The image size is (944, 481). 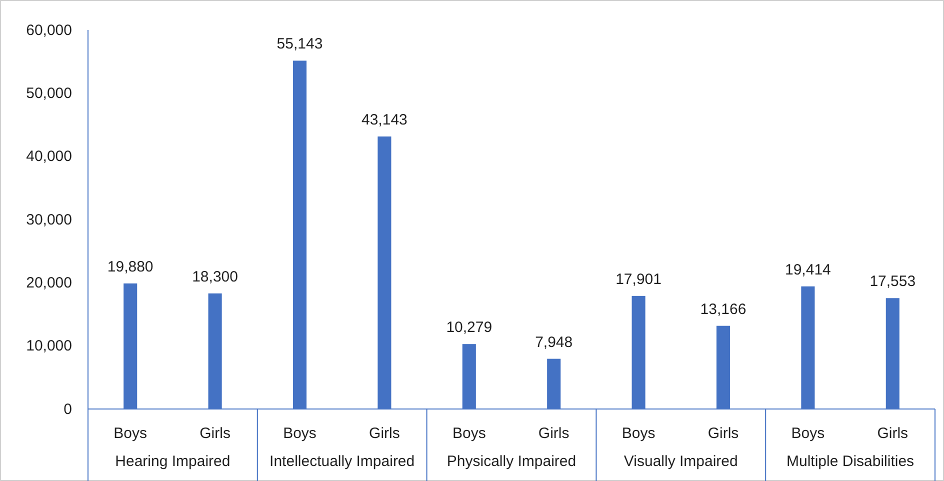 I want to click on text: Visually Impaired, so click(x=681, y=461).